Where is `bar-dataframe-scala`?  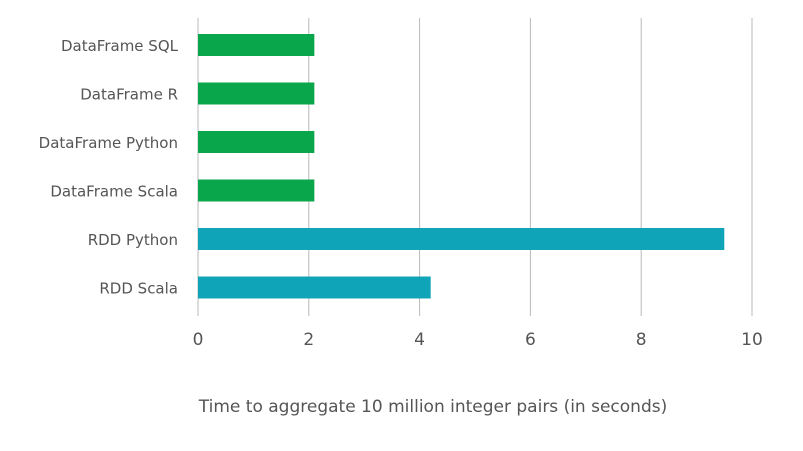 bar-dataframe-scala is located at coordinates (256, 190).